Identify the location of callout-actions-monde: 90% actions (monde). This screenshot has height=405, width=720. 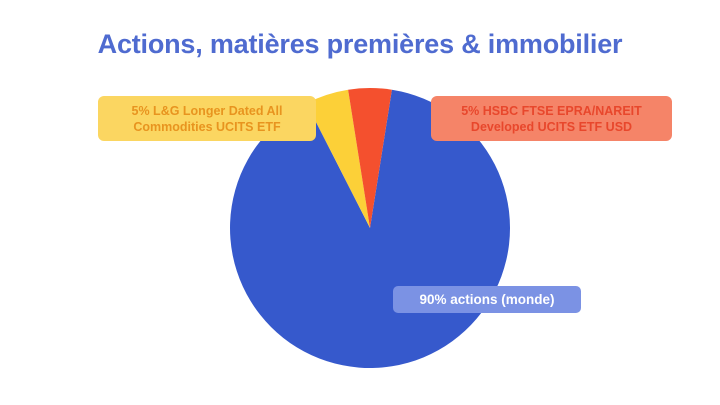
(487, 299).